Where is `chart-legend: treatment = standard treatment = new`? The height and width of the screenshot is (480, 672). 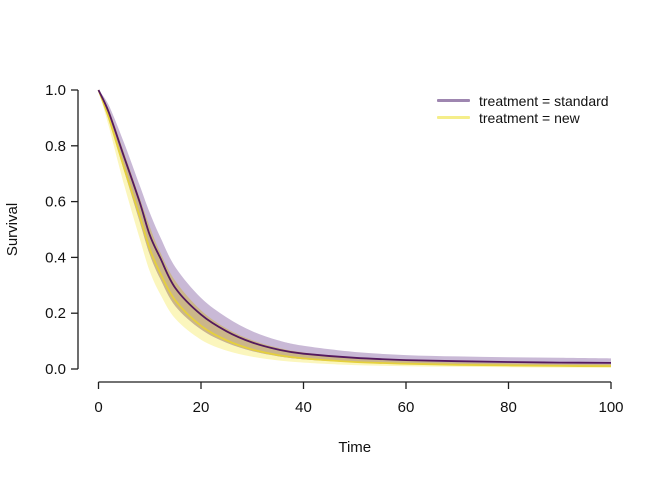 chart-legend: treatment = standard treatment = new is located at coordinates (523, 109).